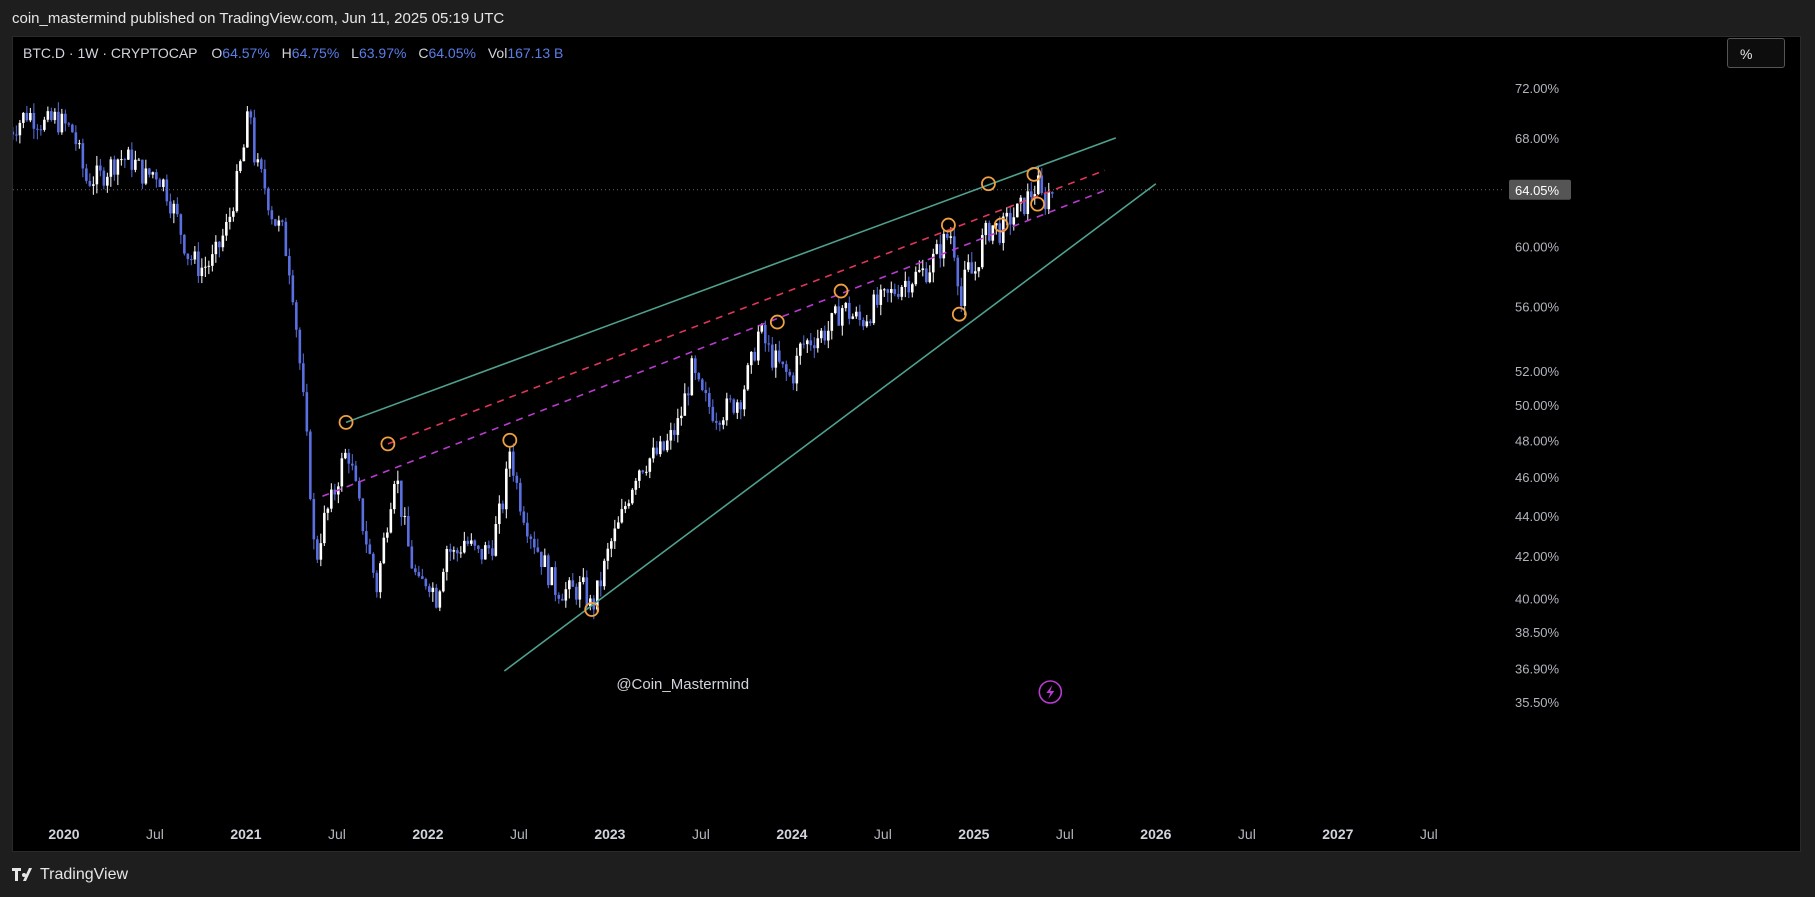 The height and width of the screenshot is (897, 1815). Describe the element at coordinates (1050, 692) in the screenshot. I see `lightning-icon` at that location.